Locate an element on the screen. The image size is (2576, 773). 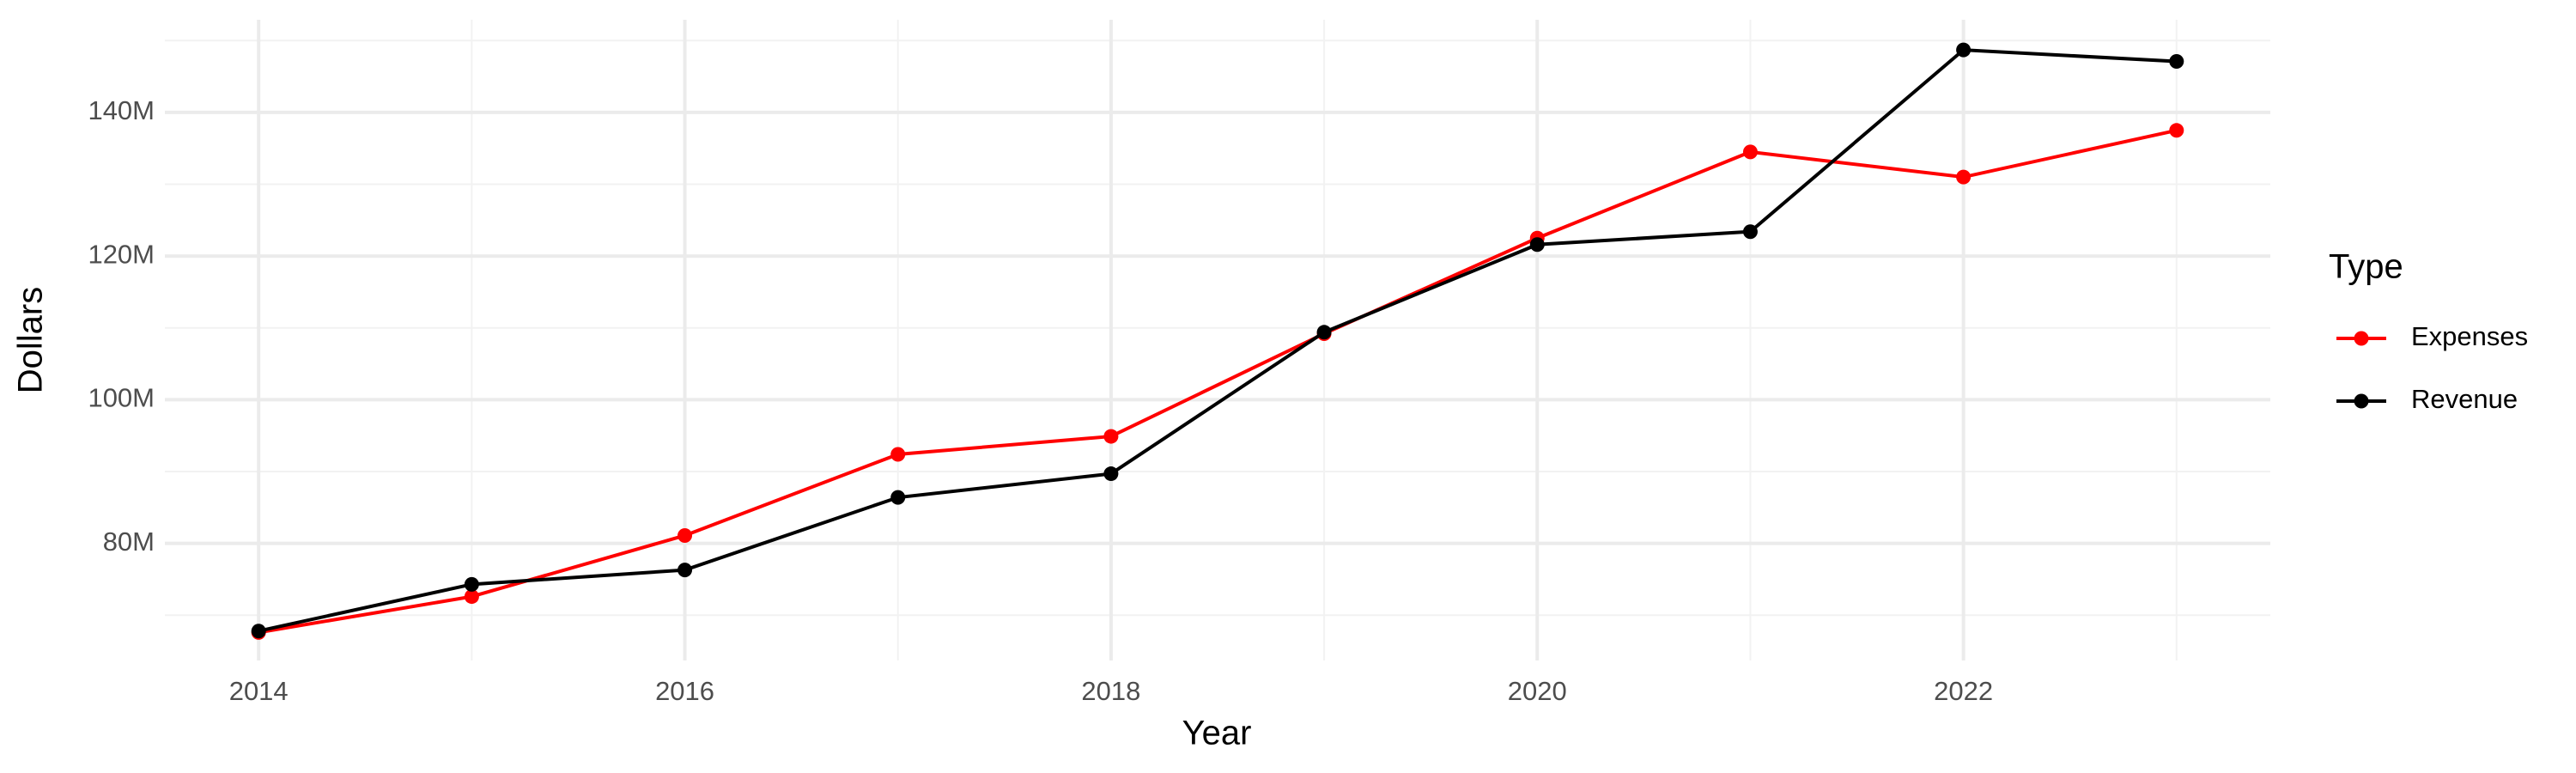
y-tick-label: 120M is located at coordinates (122, 254).